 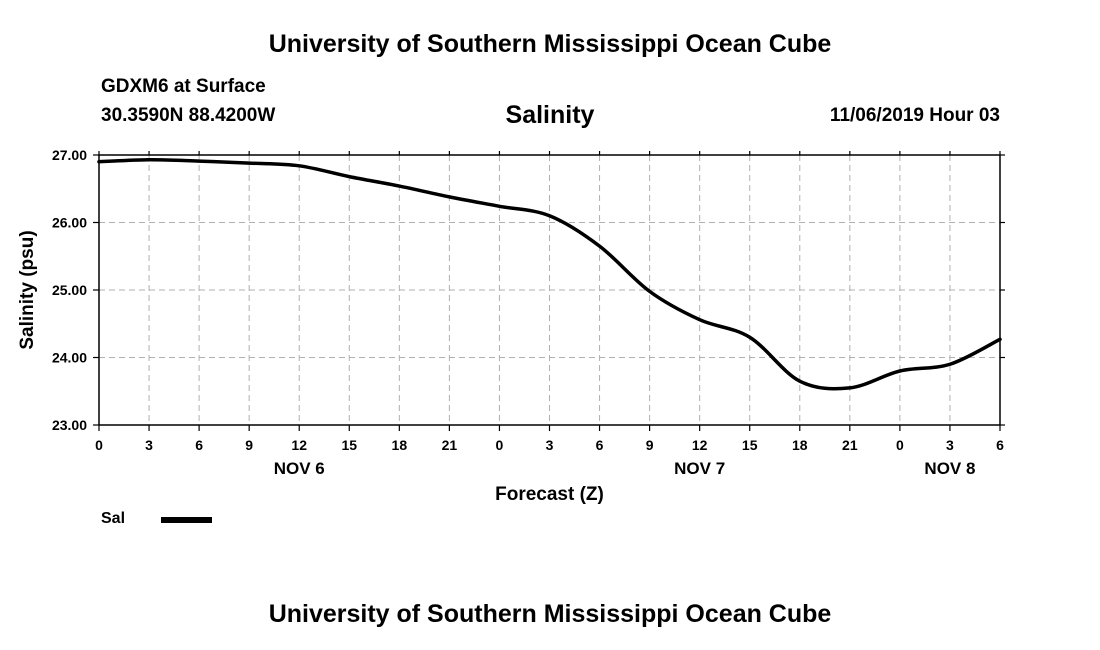 What do you see at coordinates (113, 518) in the screenshot?
I see `legend-label: Sal` at bounding box center [113, 518].